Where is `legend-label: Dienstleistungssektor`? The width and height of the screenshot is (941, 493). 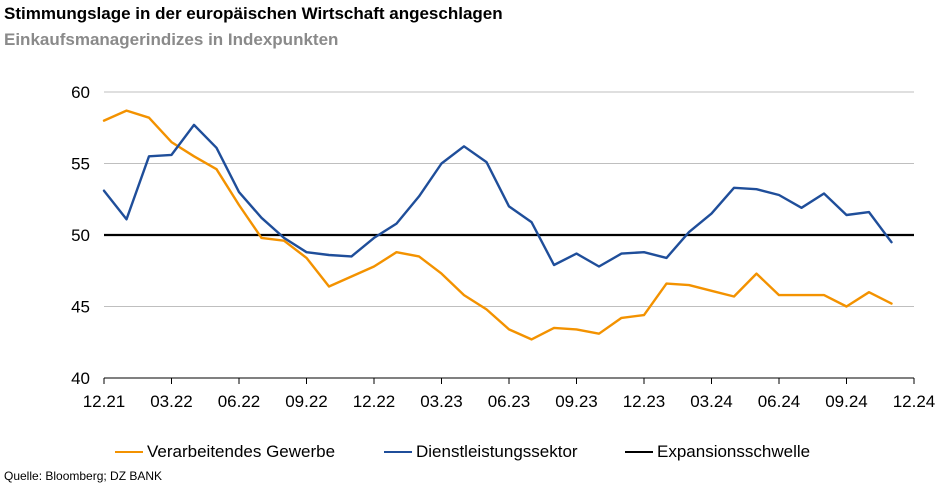
legend-label: Dienstleistungssektor is located at coordinates (497, 451).